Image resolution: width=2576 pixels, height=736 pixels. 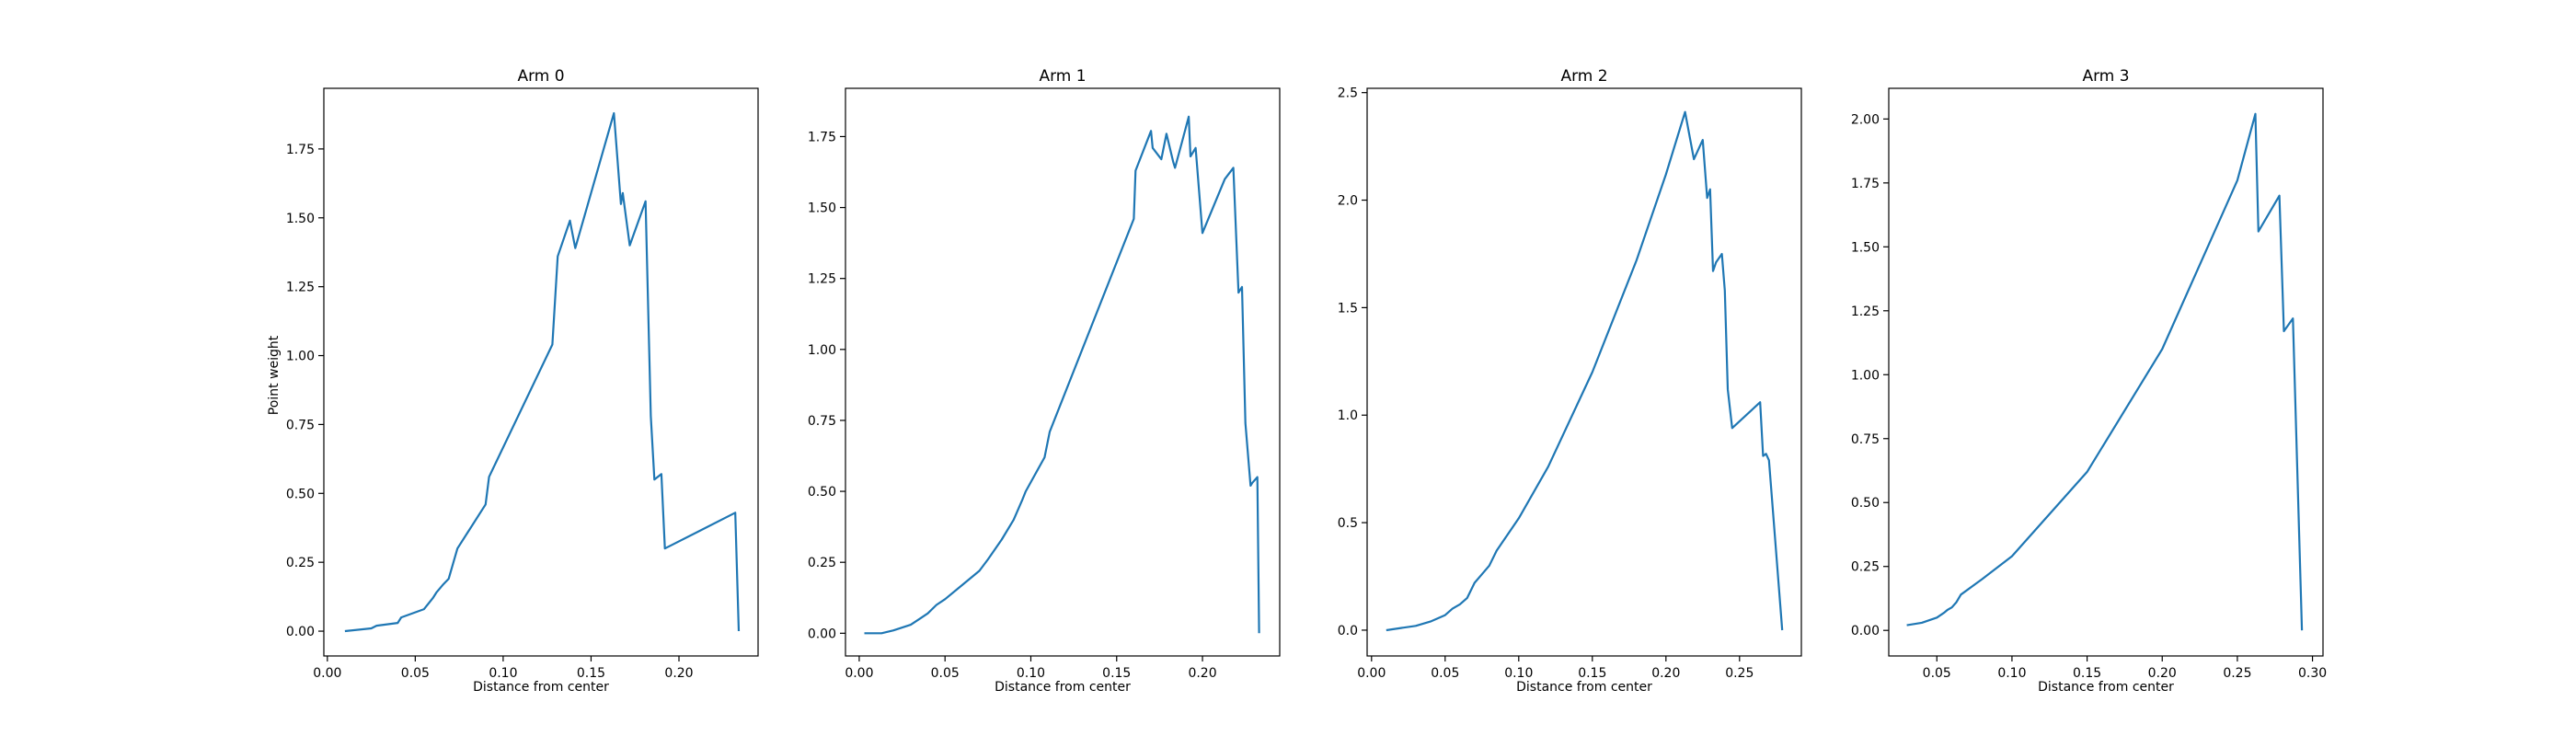 What do you see at coordinates (1348, 631) in the screenshot?
I see `y-tick-label: 0.0` at bounding box center [1348, 631].